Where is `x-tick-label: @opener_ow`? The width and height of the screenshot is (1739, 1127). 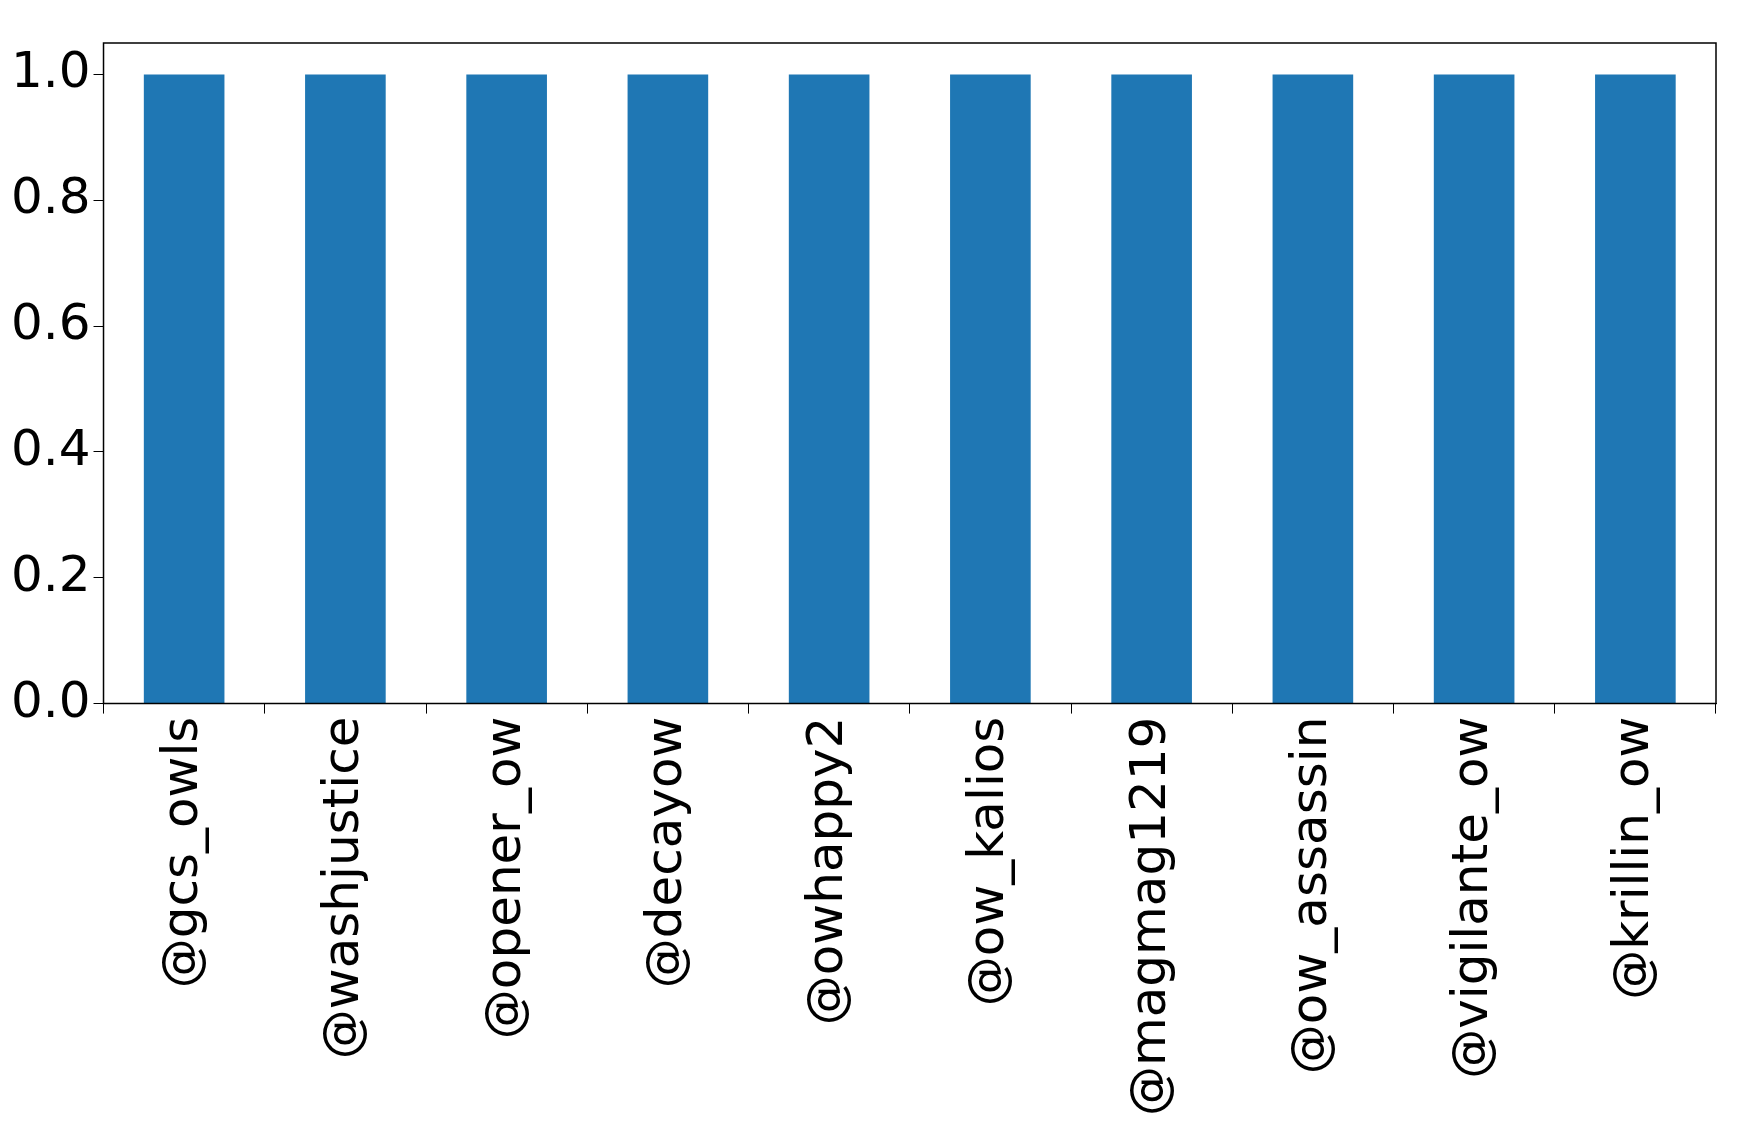 x-tick-label: @opener_ow is located at coordinates (502, 878).